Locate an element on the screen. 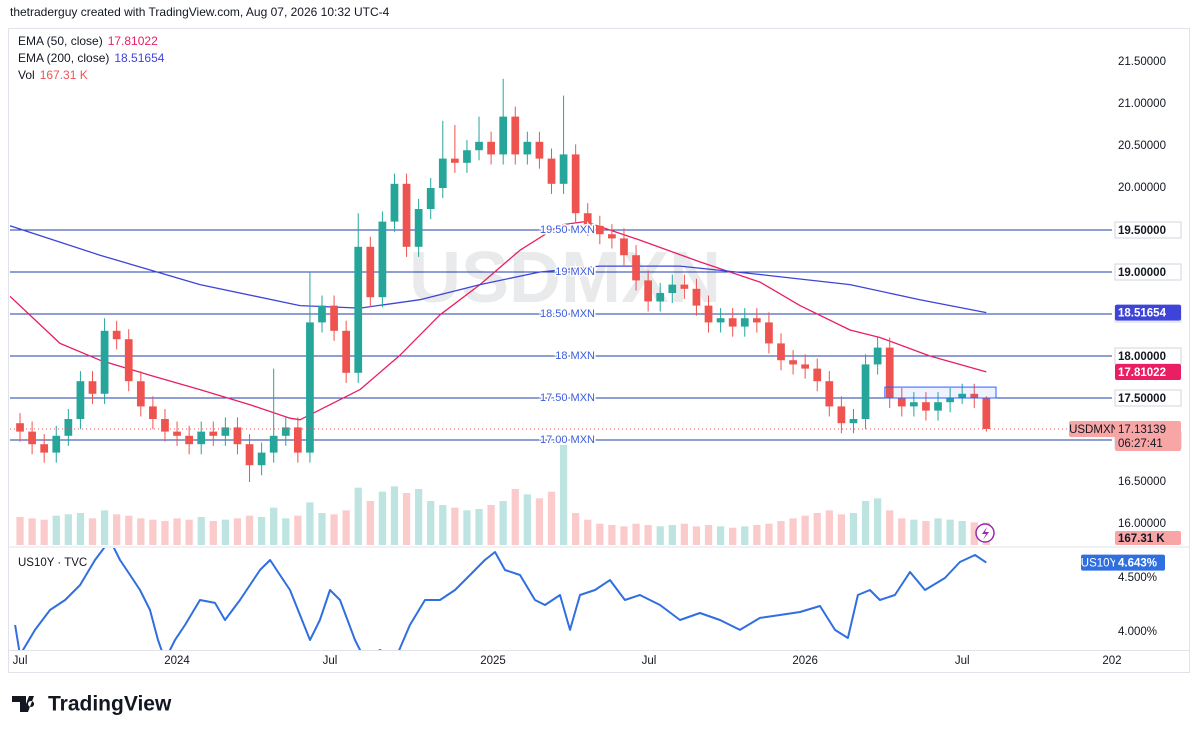 Image resolution: width=1199 pixels, height=734 pixels. legend-name: EMA (50, close) is located at coordinates (60, 41).